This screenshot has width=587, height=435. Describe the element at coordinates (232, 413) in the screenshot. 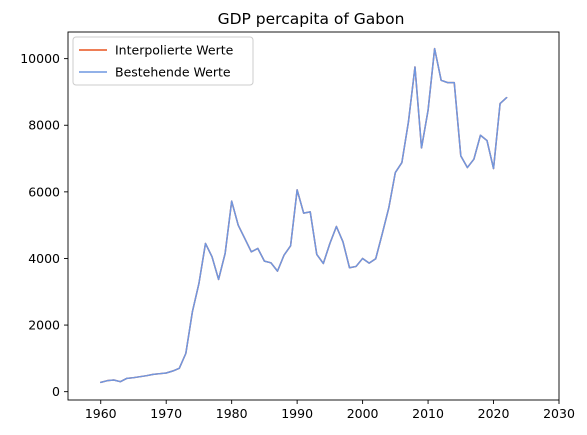

I see `x-tick-label: 1980` at that location.